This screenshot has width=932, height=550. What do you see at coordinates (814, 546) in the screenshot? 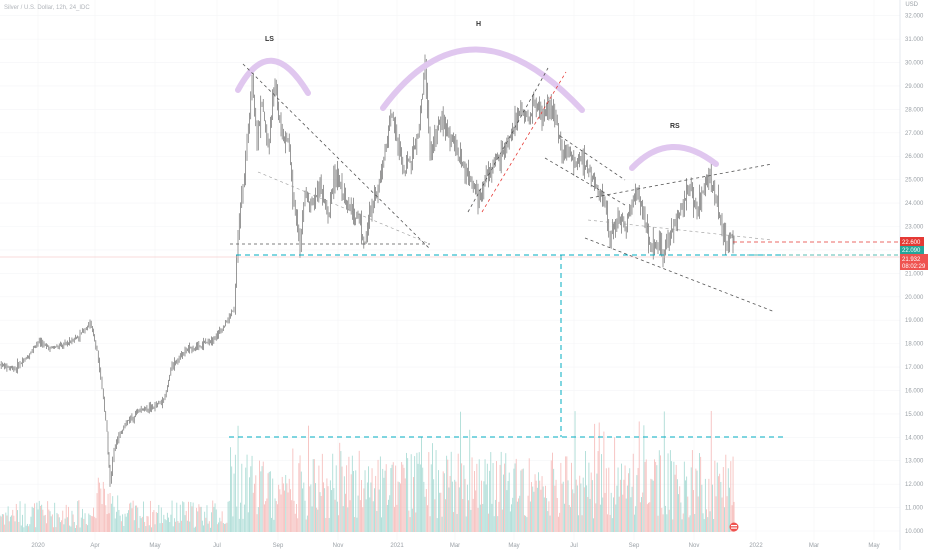
I see `x-tick-label: Mar` at bounding box center [814, 546].